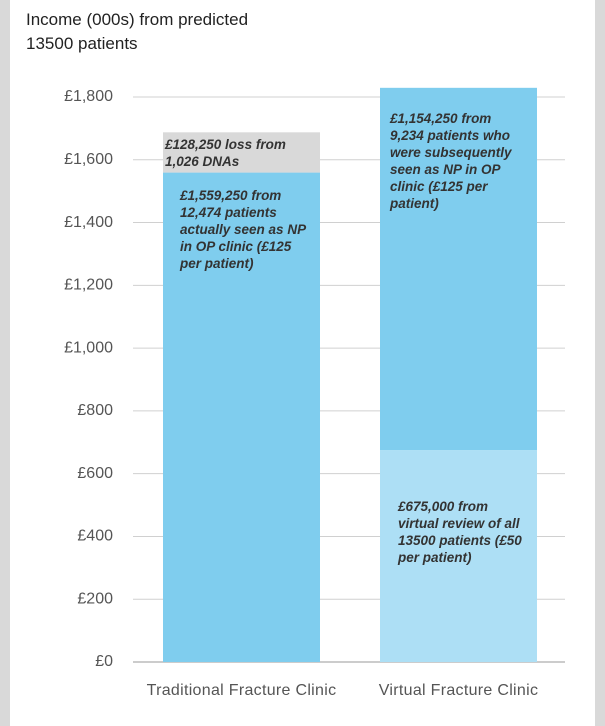 Image resolution: width=605 pixels, height=726 pixels. What do you see at coordinates (88, 222) in the screenshot?
I see `y-tick-label: £1,400` at bounding box center [88, 222].